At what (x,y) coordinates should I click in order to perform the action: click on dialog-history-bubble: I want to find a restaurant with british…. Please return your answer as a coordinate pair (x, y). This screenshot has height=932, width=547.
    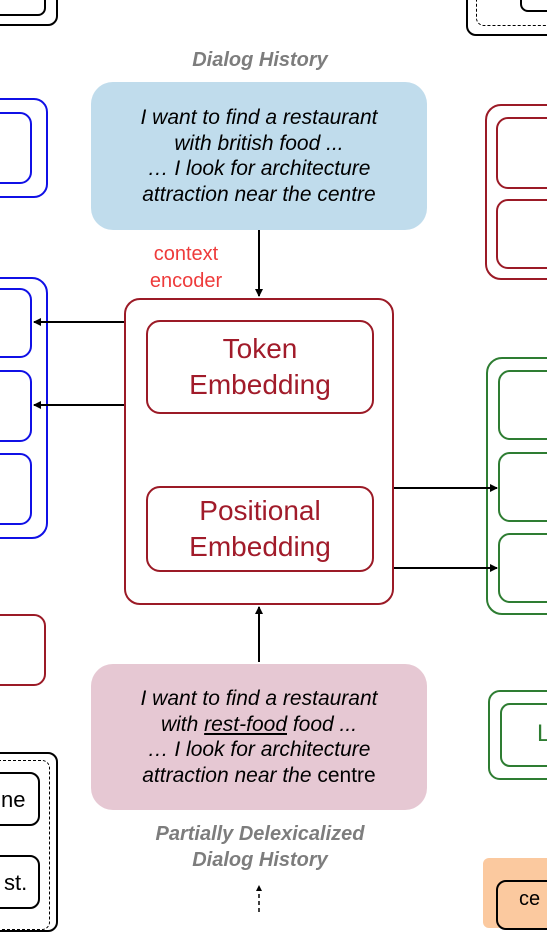
    Looking at the image, I should click on (259, 156).